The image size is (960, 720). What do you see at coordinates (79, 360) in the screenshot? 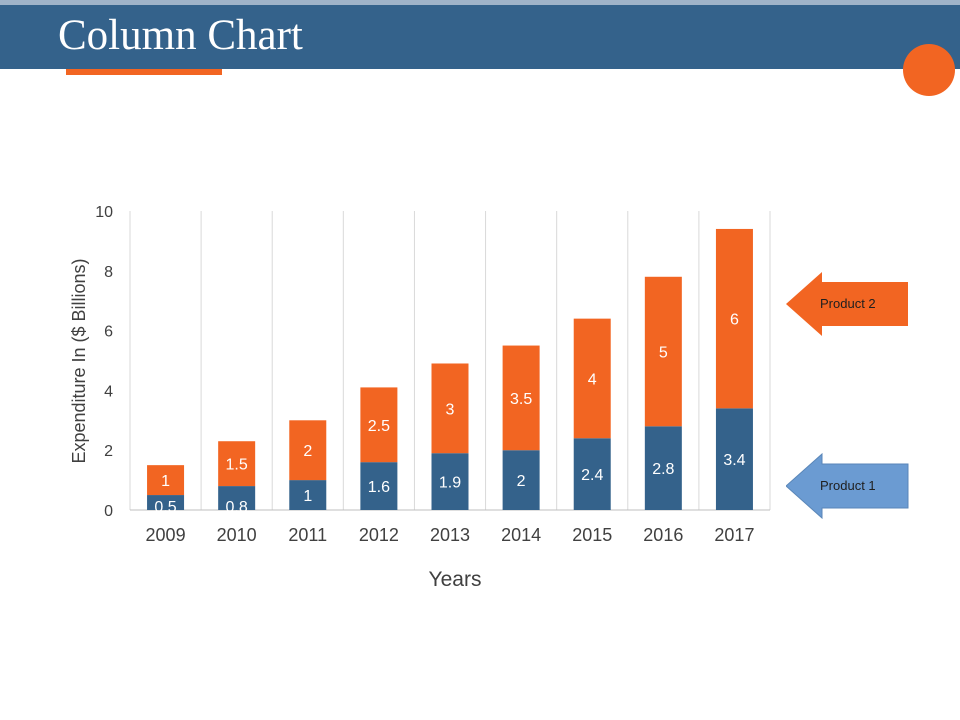
I see `y-axis-title: Expenditure In ($ Billions)` at bounding box center [79, 360].